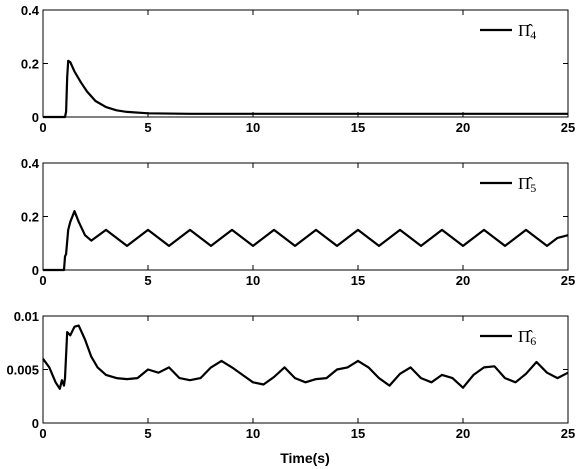 This screenshot has width=579, height=469. Describe the element at coordinates (527, 184) in the screenshot. I see `legend-label: Π̂5` at that location.